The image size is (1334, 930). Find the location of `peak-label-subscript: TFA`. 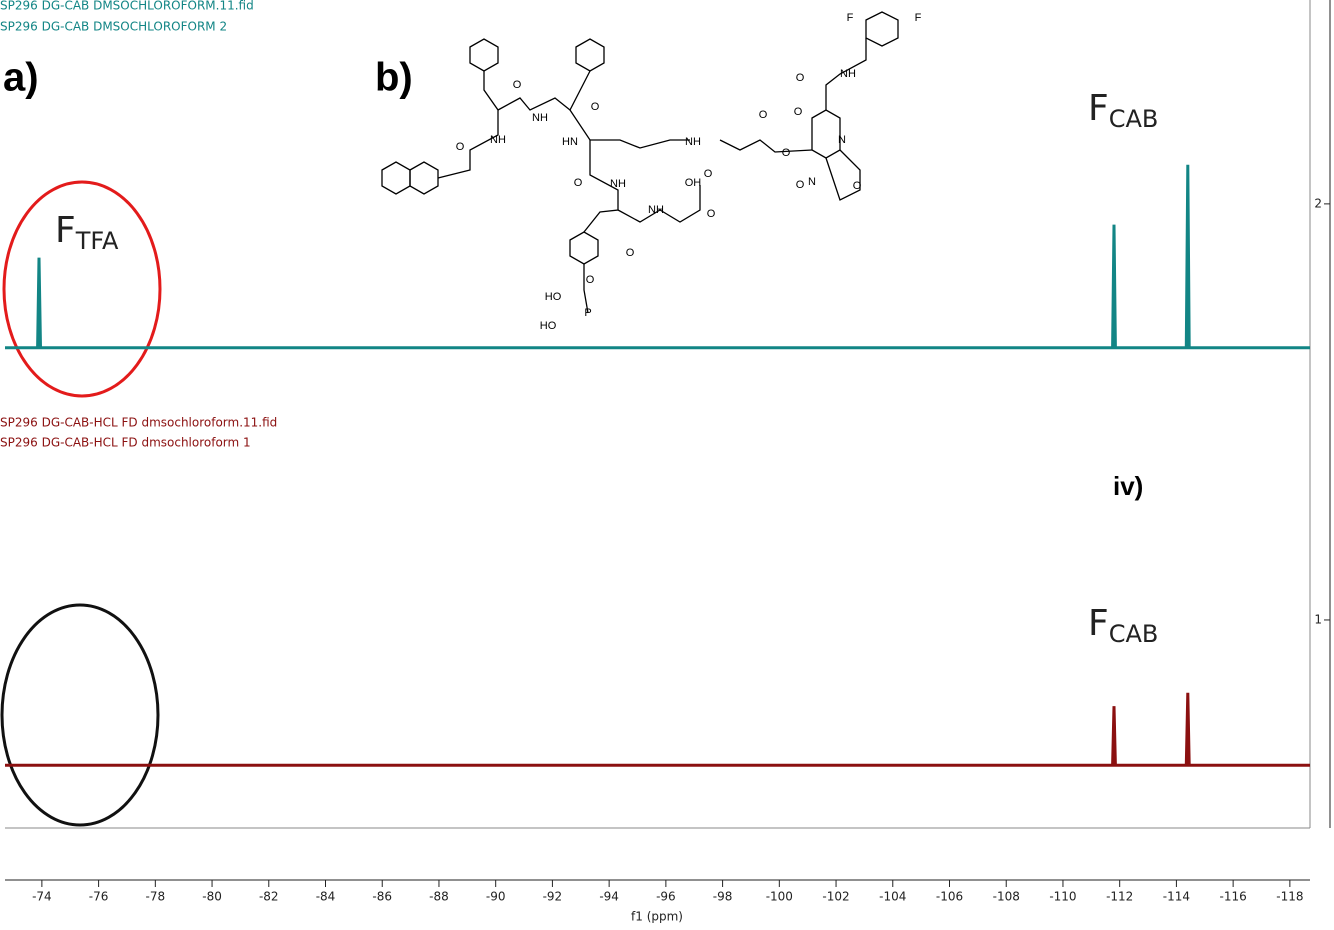

peak-label-subscript: TFA is located at coordinates (97, 241).